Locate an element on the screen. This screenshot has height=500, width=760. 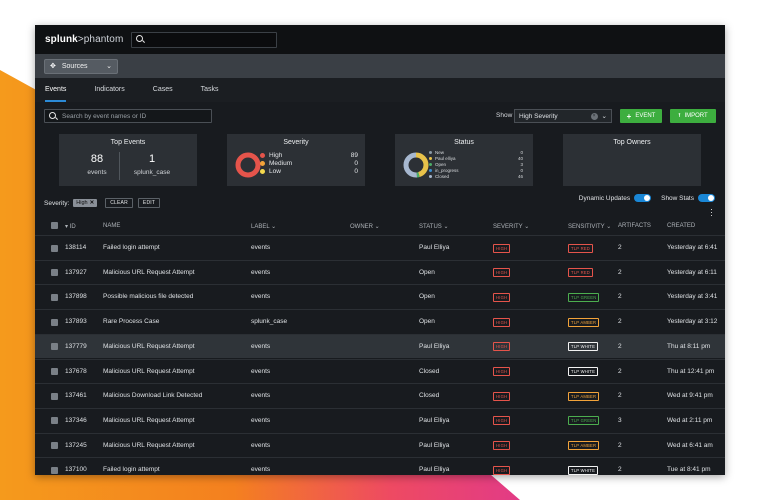
created-time: Thu at 12:41 pm is located at coordinates (691, 371).